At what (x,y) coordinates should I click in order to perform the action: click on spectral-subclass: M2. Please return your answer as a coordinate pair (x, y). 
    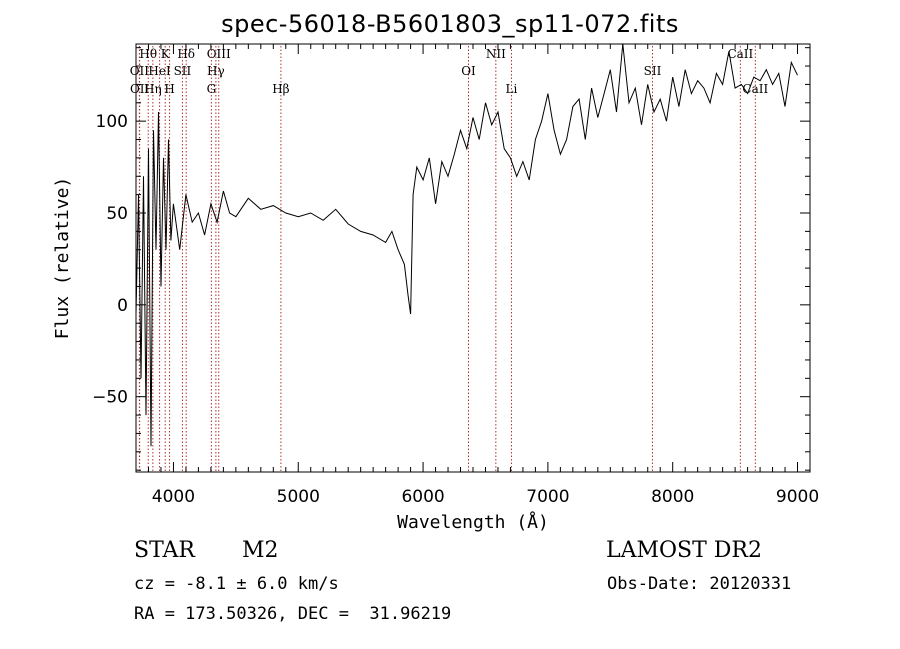
    Looking at the image, I should click on (260, 550).